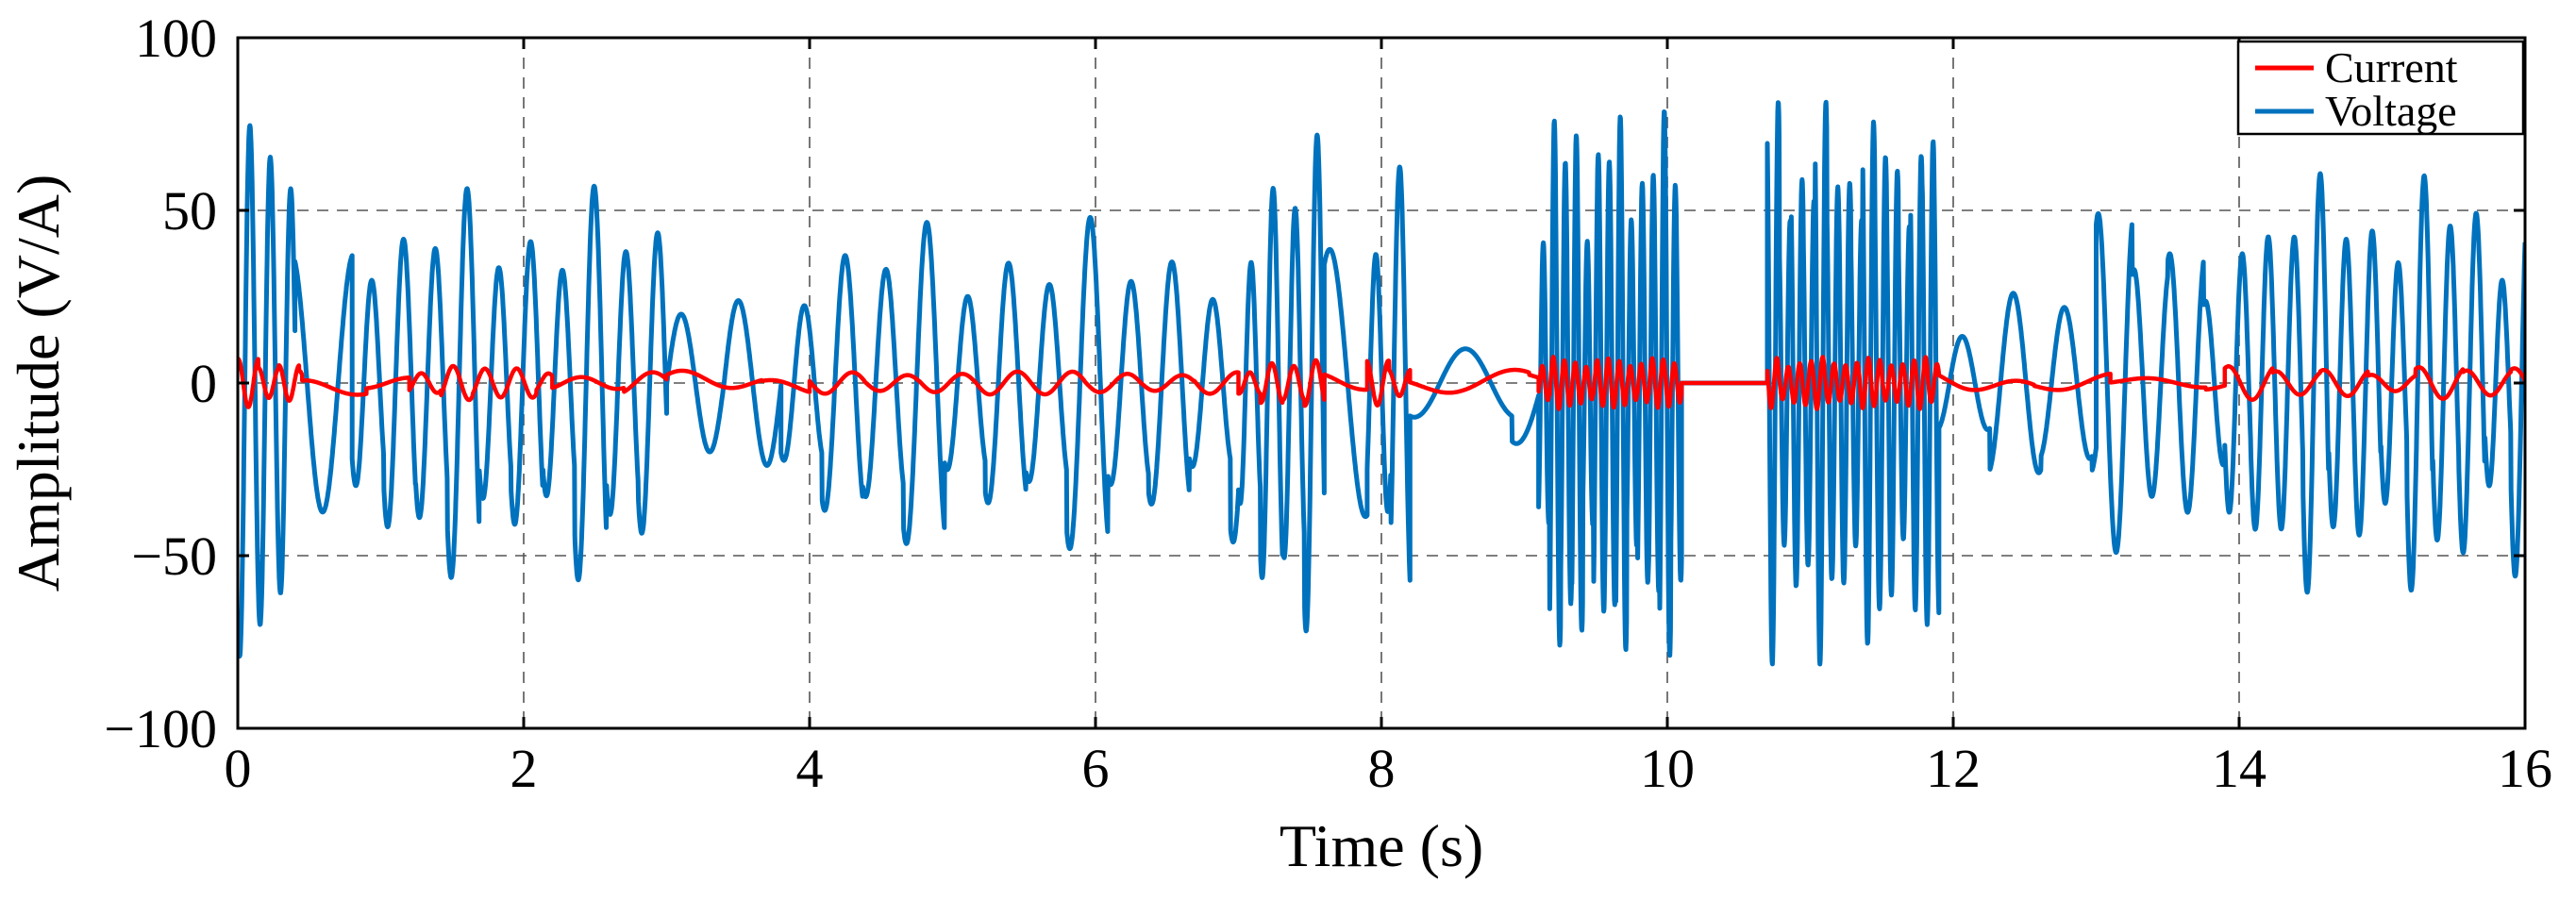  I want to click on series-current-line, so click(1381, 383).